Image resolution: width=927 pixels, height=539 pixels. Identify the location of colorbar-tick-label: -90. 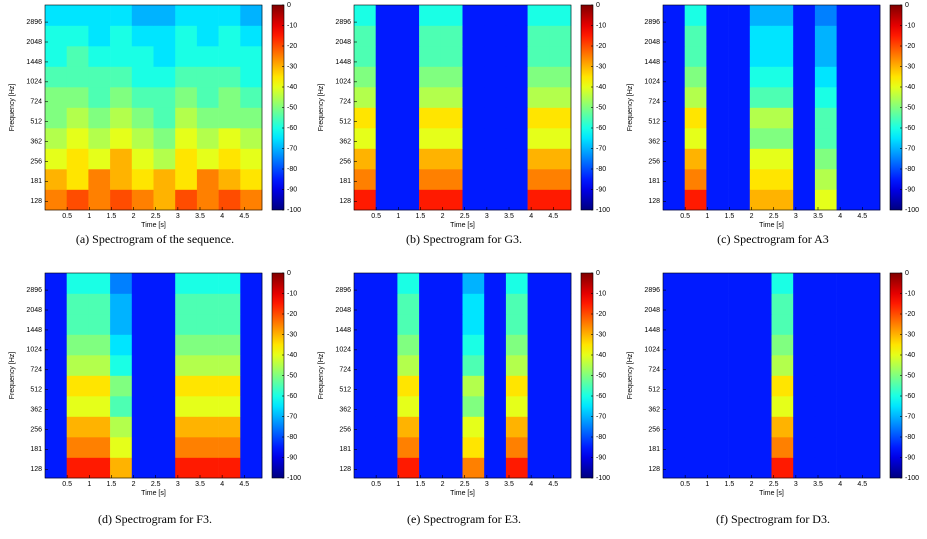
(601, 457).